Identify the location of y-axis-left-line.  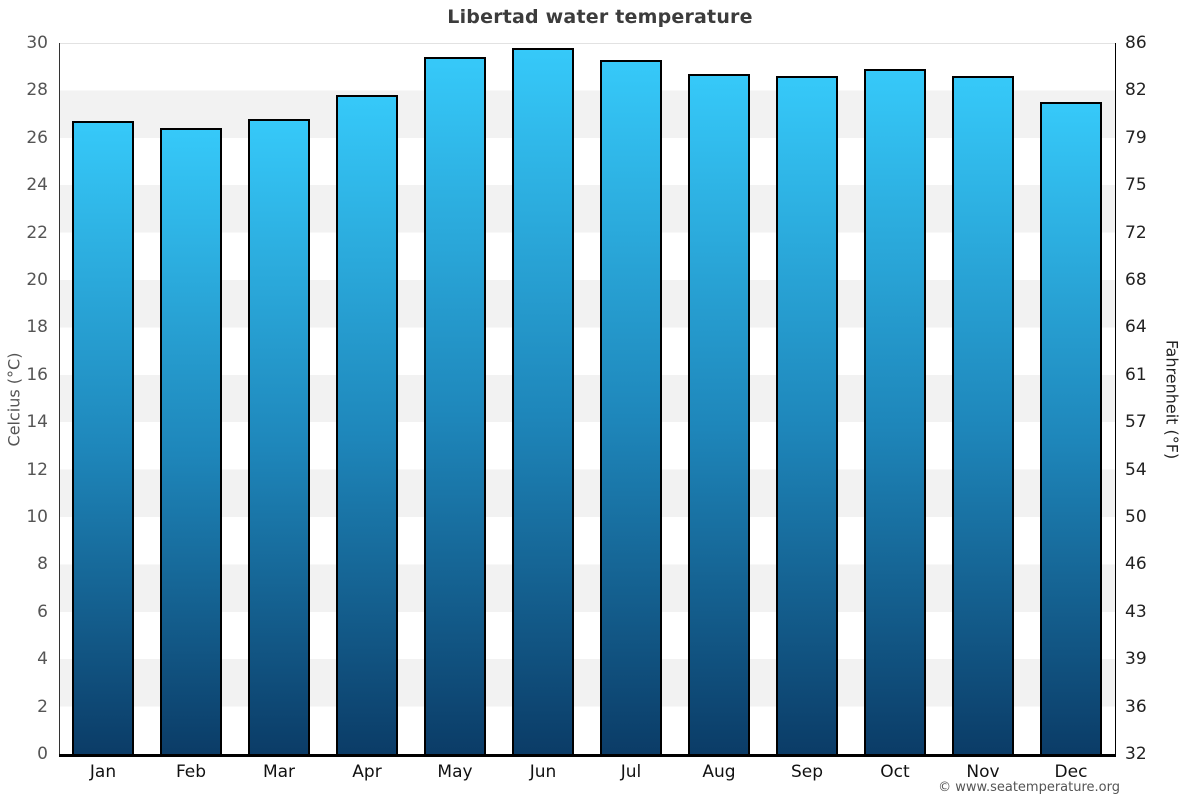
(59, 400).